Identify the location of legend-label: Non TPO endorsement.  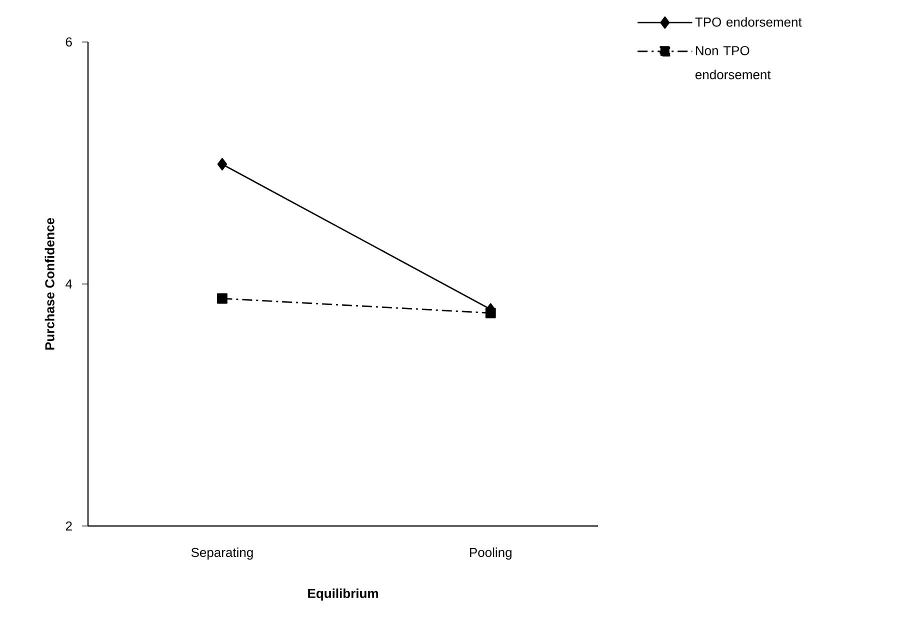
(733, 63).